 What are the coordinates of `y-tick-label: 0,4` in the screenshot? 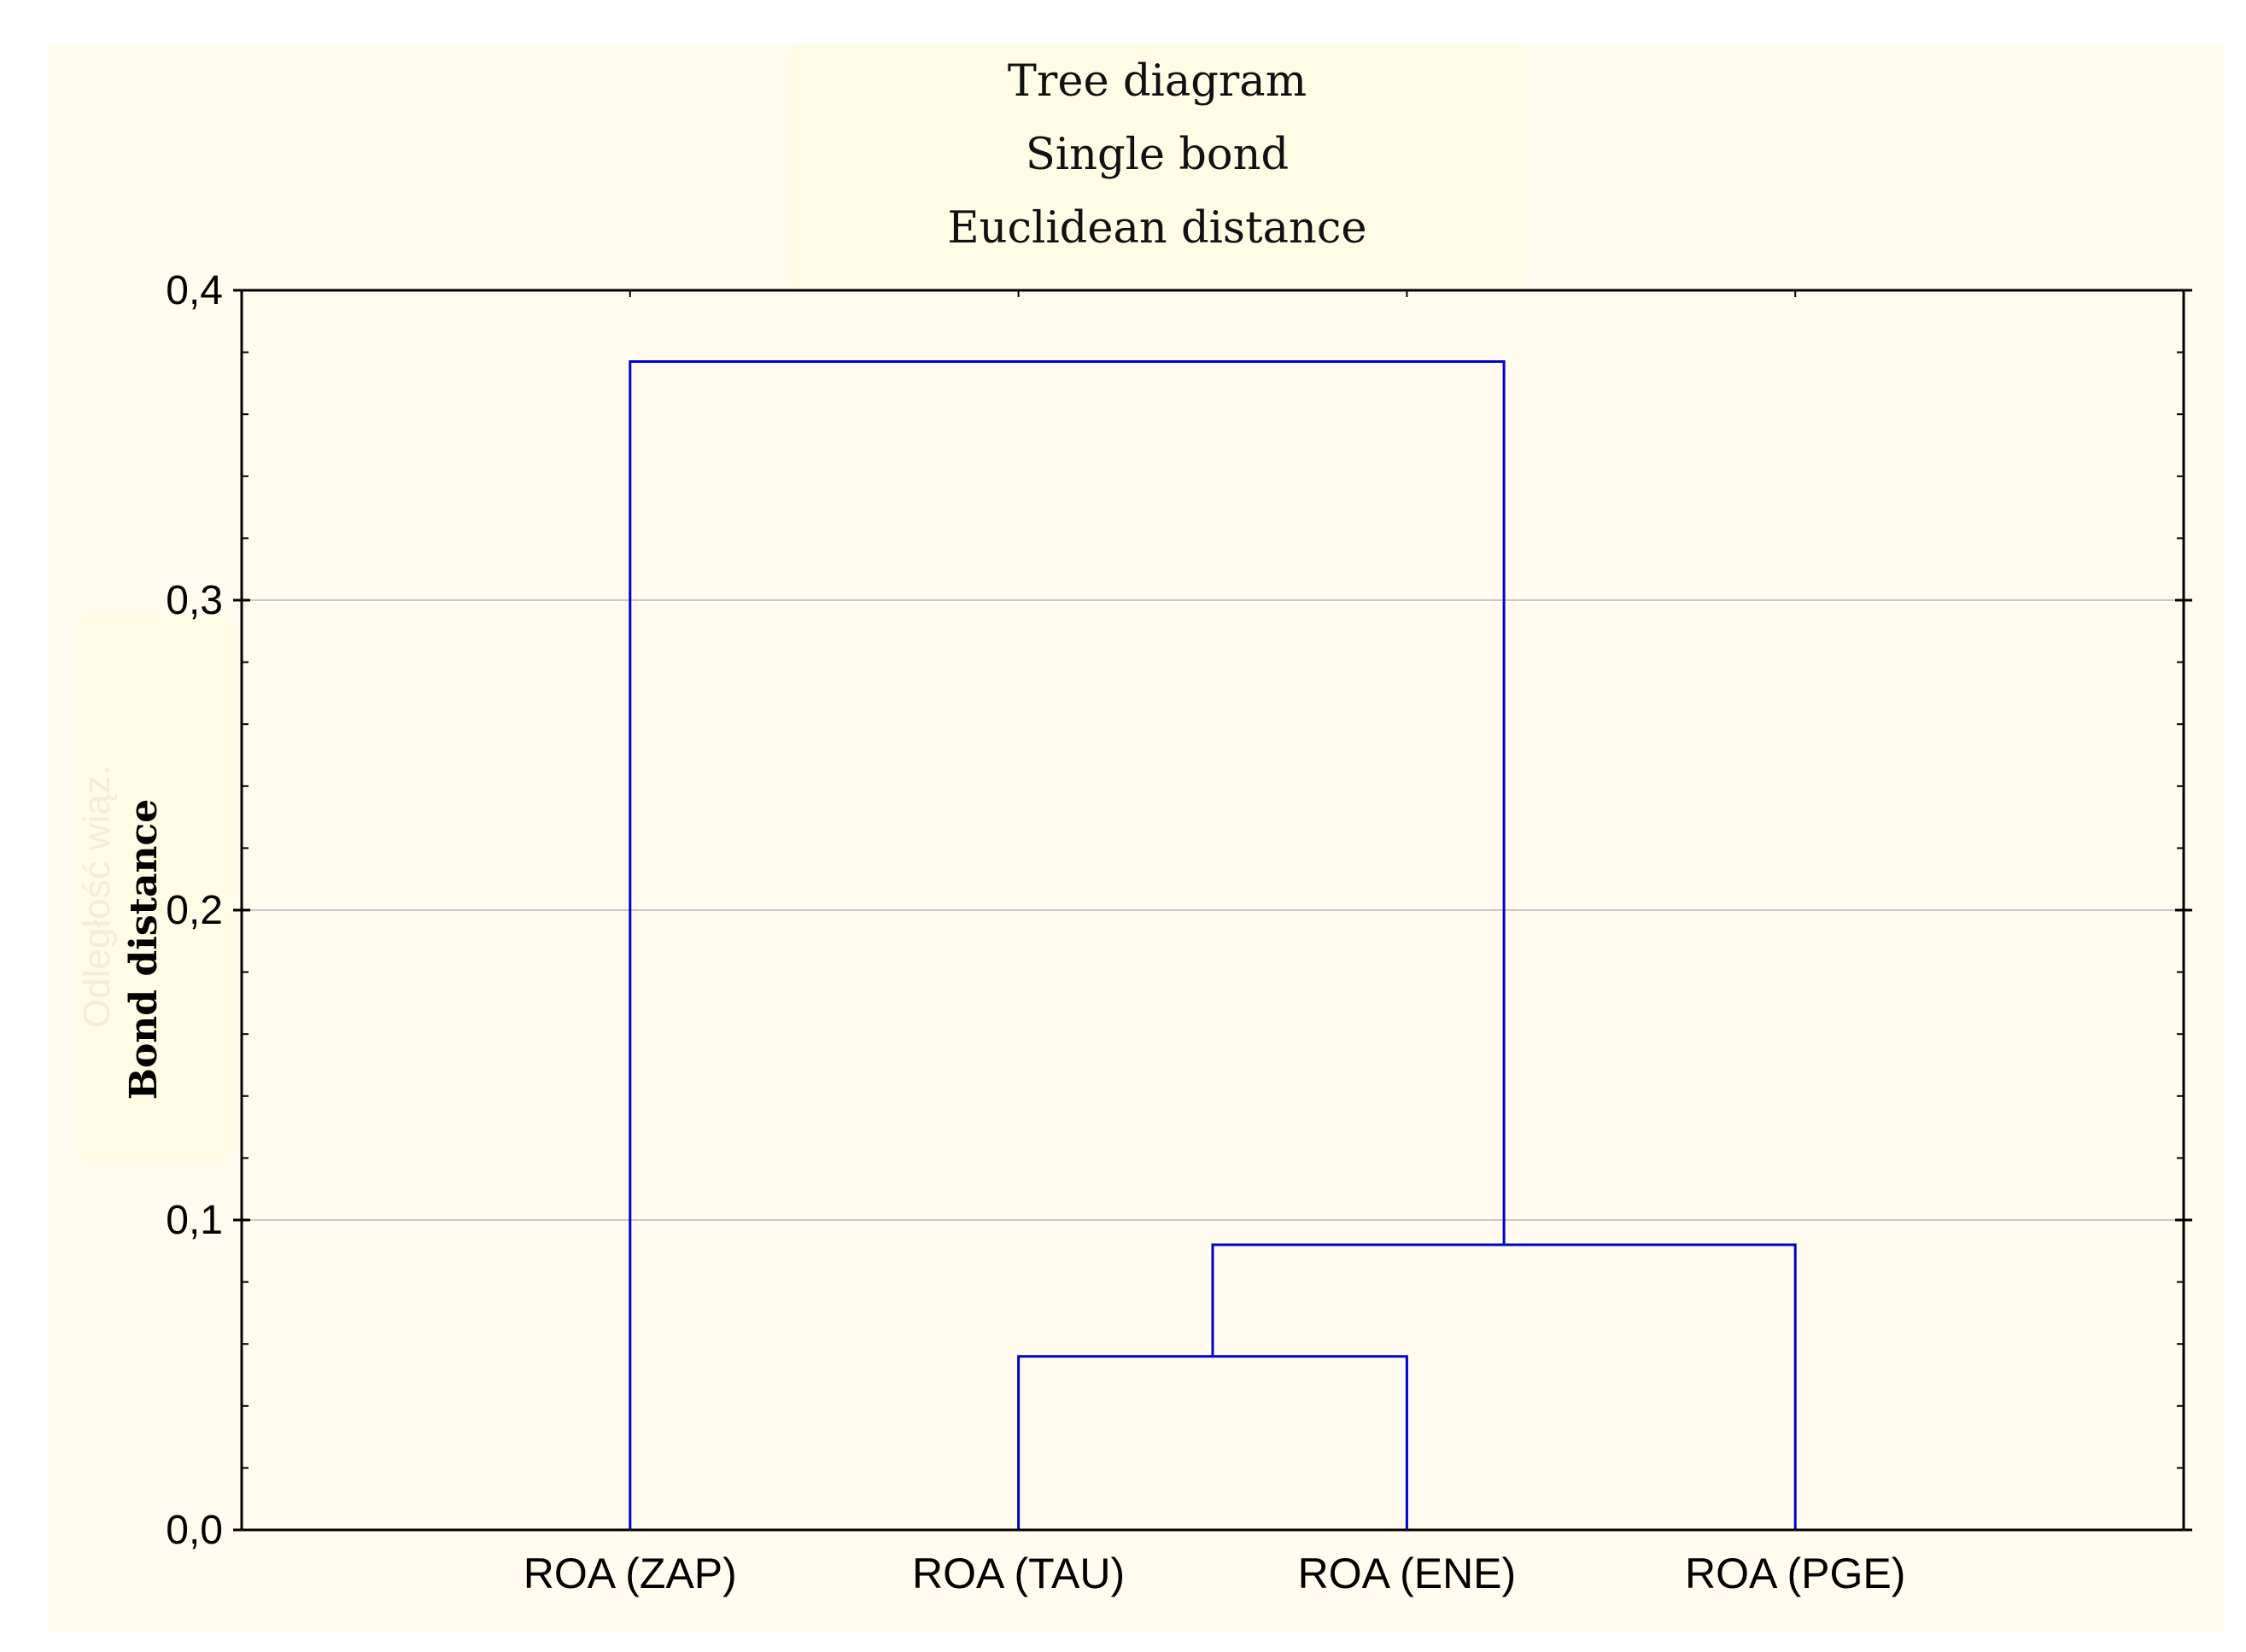 It's located at (194, 290).